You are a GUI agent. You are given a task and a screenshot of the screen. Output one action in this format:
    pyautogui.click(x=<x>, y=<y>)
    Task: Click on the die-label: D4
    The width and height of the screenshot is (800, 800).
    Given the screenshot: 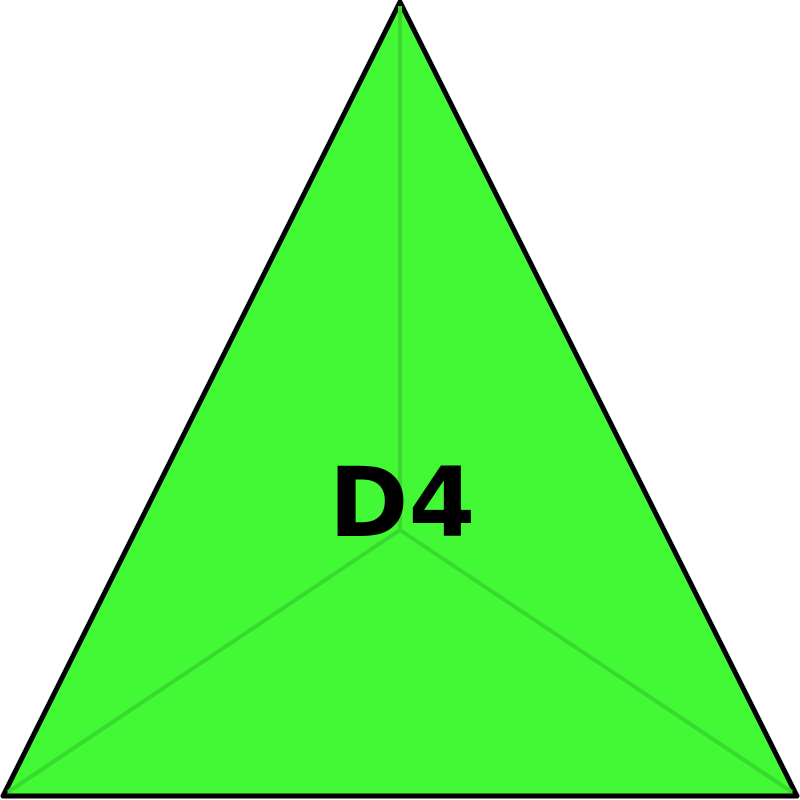 What is the action you would take?
    pyautogui.click(x=402, y=503)
    